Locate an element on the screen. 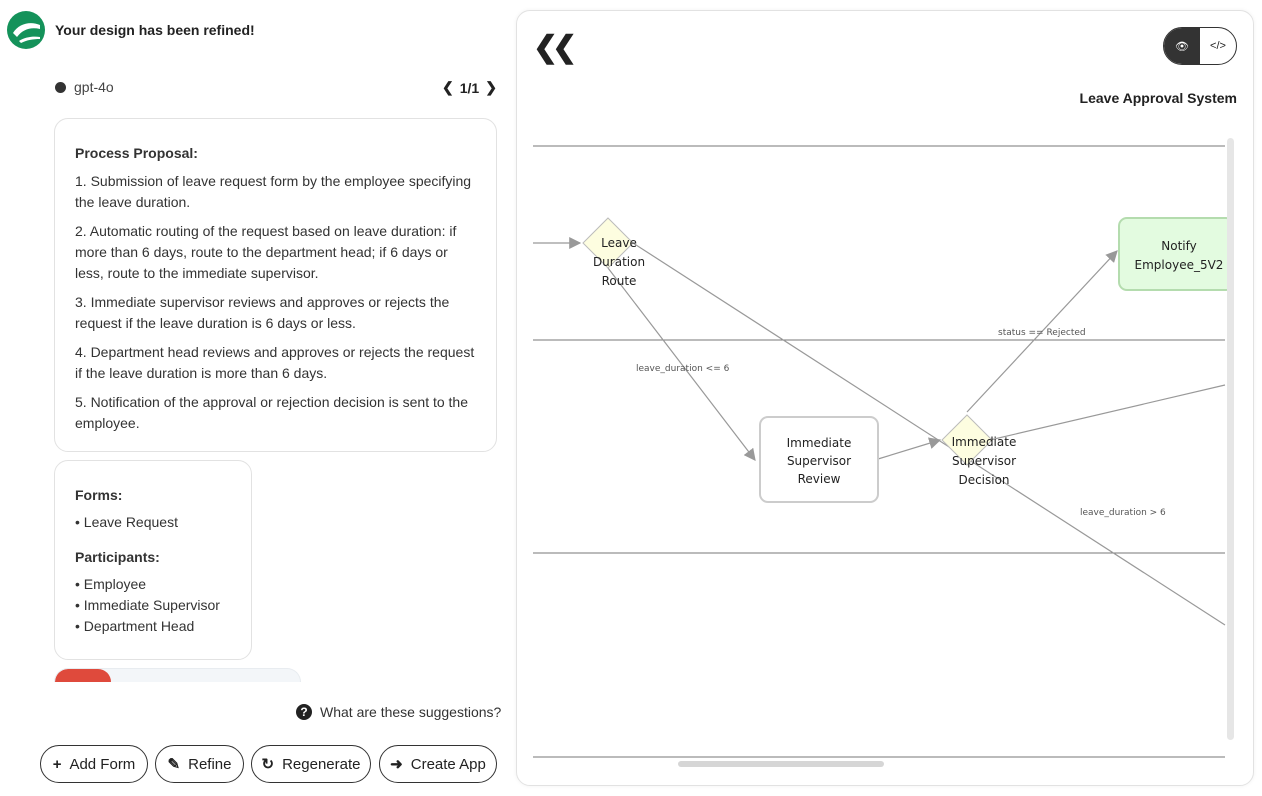 Image resolution: width=1262 pixels, height=796 pixels. edge-label: leave_duration > 6 is located at coordinates (1123, 513).